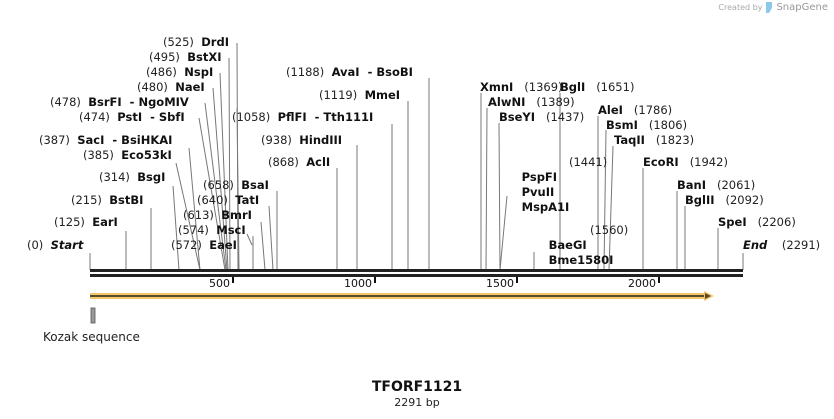 The width and height of the screenshot is (834, 419). What do you see at coordinates (500, 283) in the screenshot?
I see `tick-label-1500: 1500` at bounding box center [500, 283].